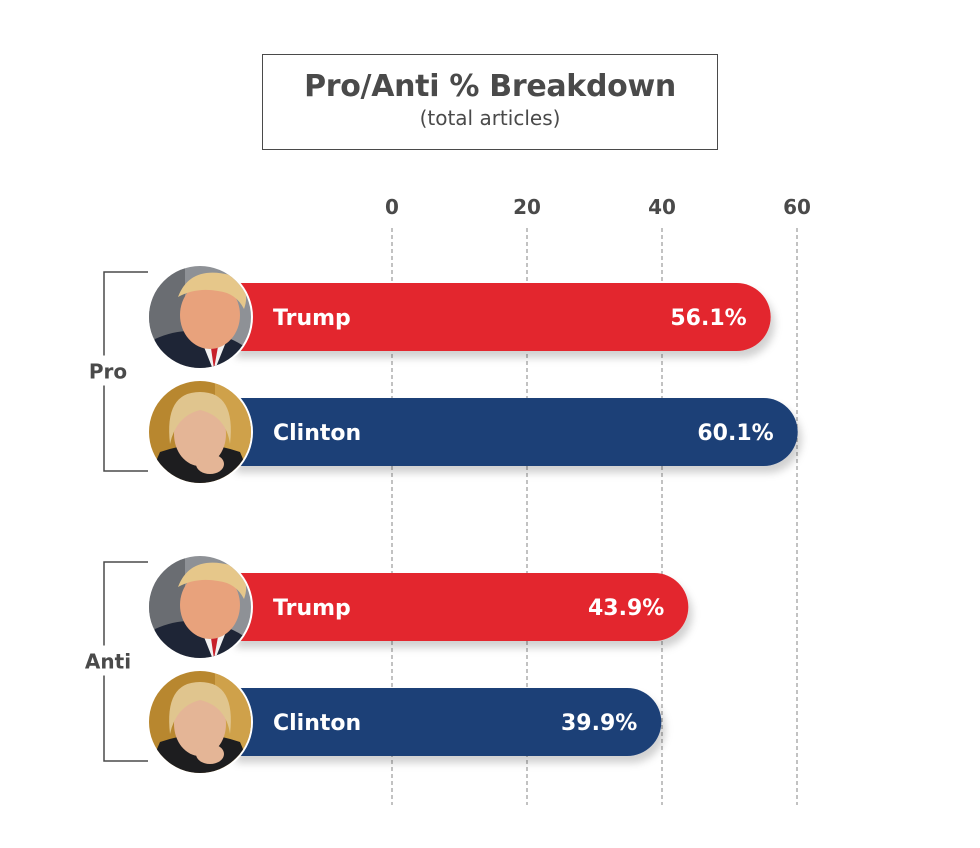 The height and width of the screenshot is (848, 980). What do you see at coordinates (447, 722) in the screenshot?
I see `bar-anti-clinton` at bounding box center [447, 722].